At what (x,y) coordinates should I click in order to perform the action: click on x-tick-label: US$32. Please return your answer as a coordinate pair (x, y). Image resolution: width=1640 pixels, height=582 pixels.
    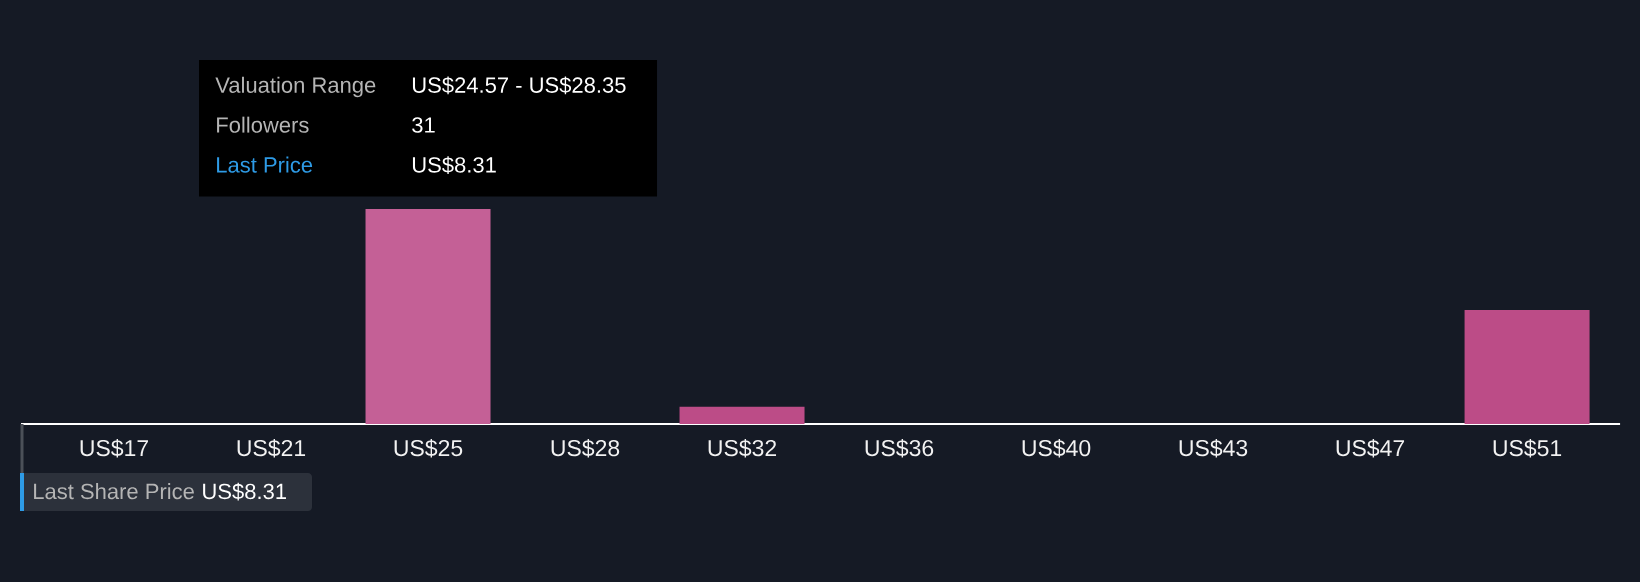
    Looking at the image, I should click on (742, 448).